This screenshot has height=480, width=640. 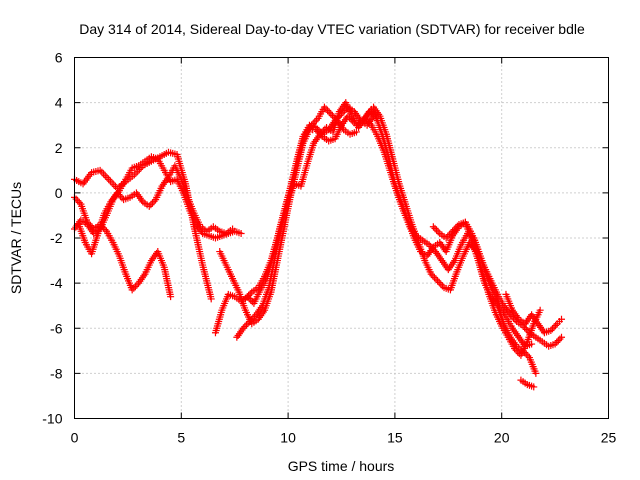 What do you see at coordinates (59, 103) in the screenshot?
I see `y-tick-label: 4` at bounding box center [59, 103].